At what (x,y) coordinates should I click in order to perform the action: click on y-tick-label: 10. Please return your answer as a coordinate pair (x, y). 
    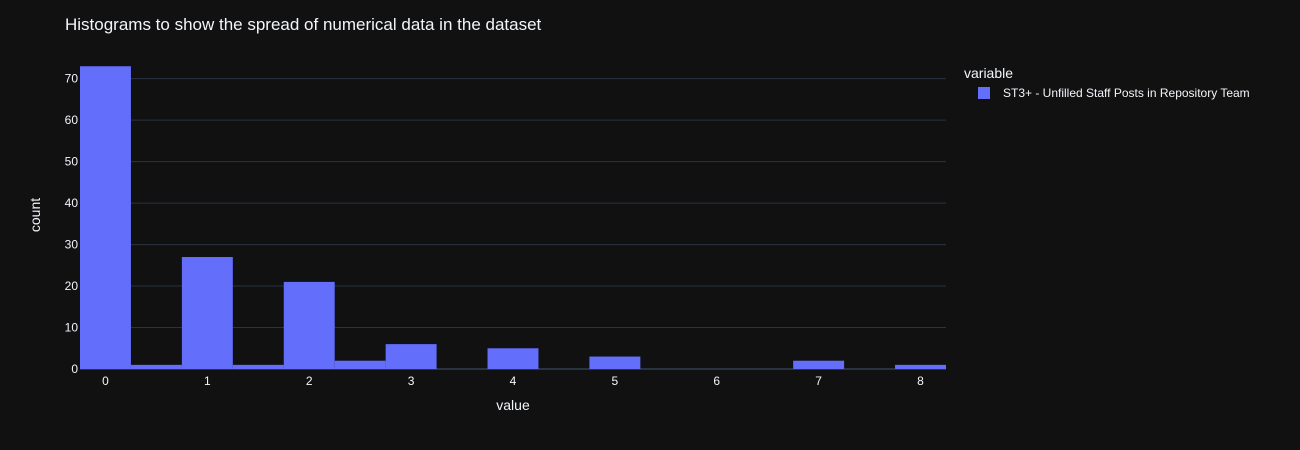
    Looking at the image, I should click on (72, 328).